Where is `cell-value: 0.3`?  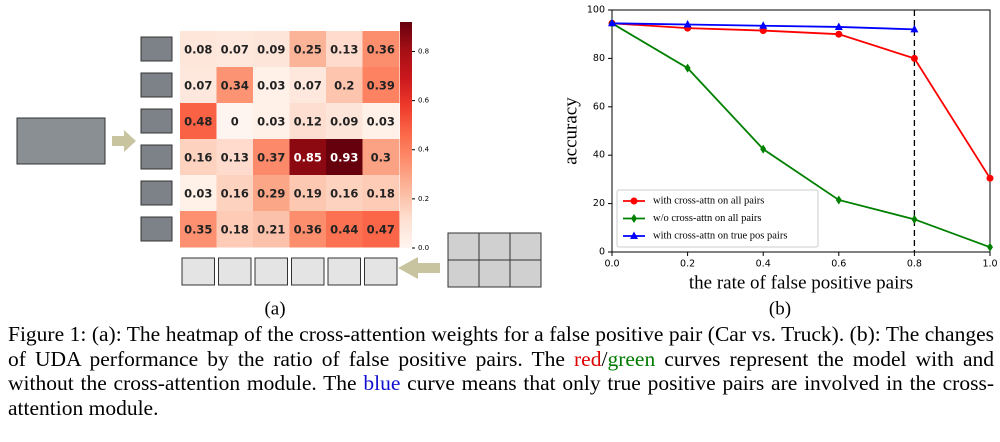
cell-value: 0.3 is located at coordinates (381, 158).